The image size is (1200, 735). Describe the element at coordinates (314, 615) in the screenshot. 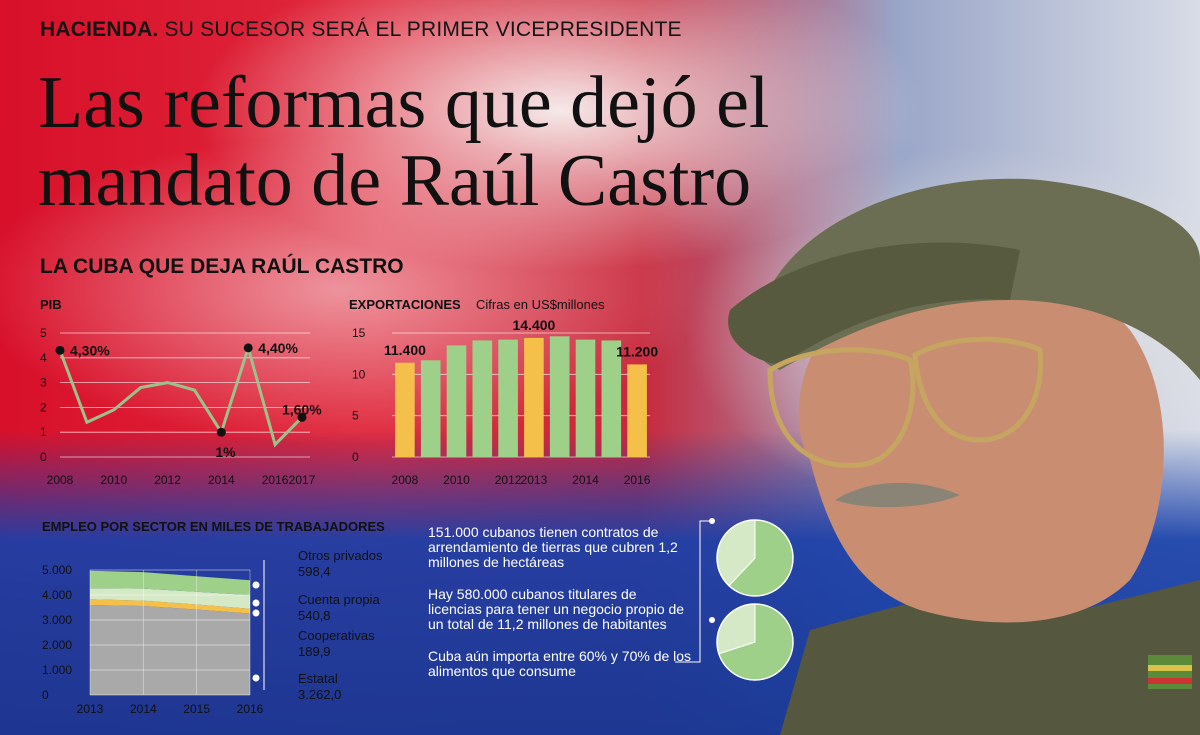

I see `empleo-label-cuenta-propia-value: 540,8` at that location.